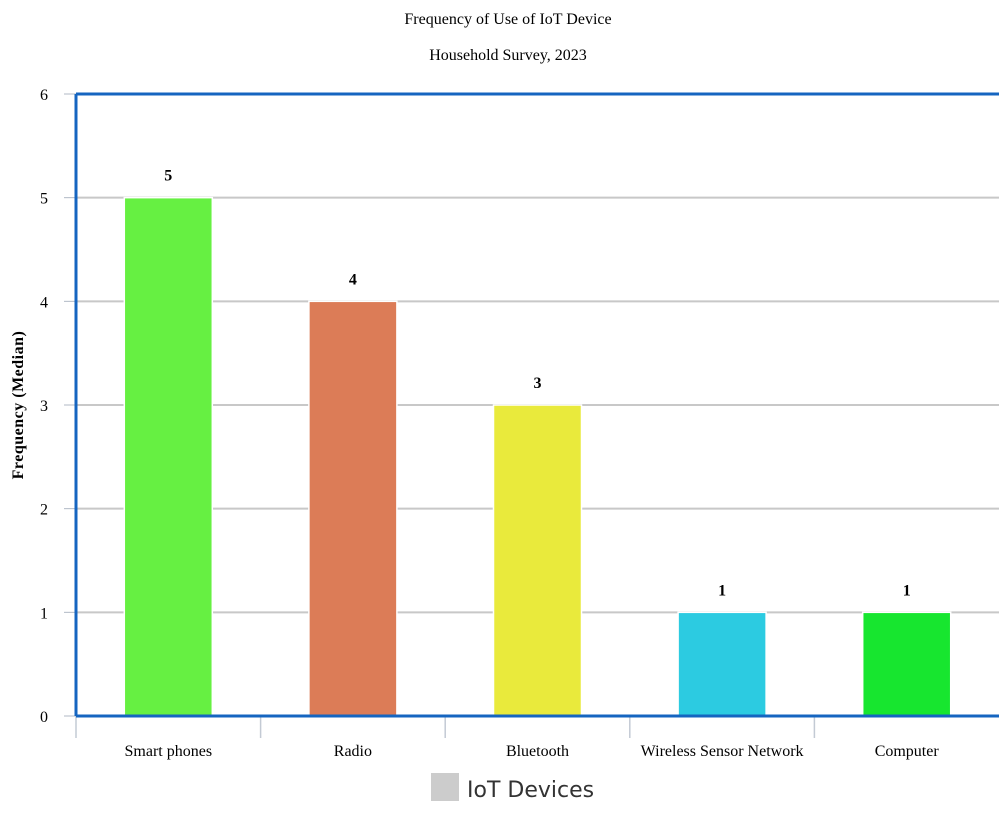  Describe the element at coordinates (44, 717) in the screenshot. I see `y-tick-label: 0` at that location.